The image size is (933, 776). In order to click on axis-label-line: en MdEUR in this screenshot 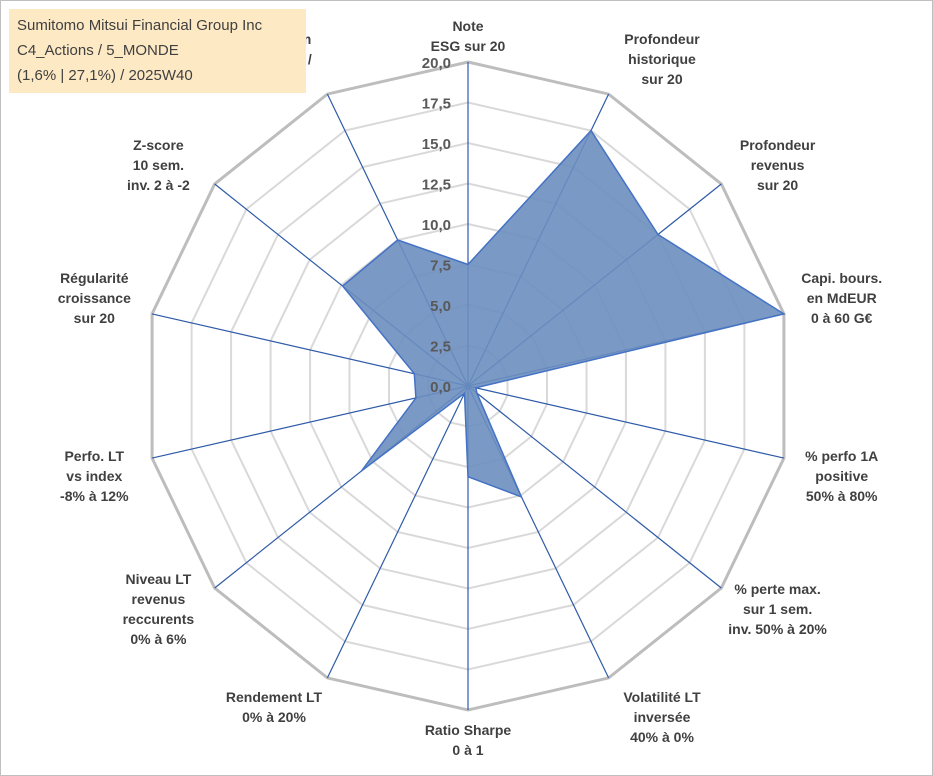, I will do `click(842, 298)`.